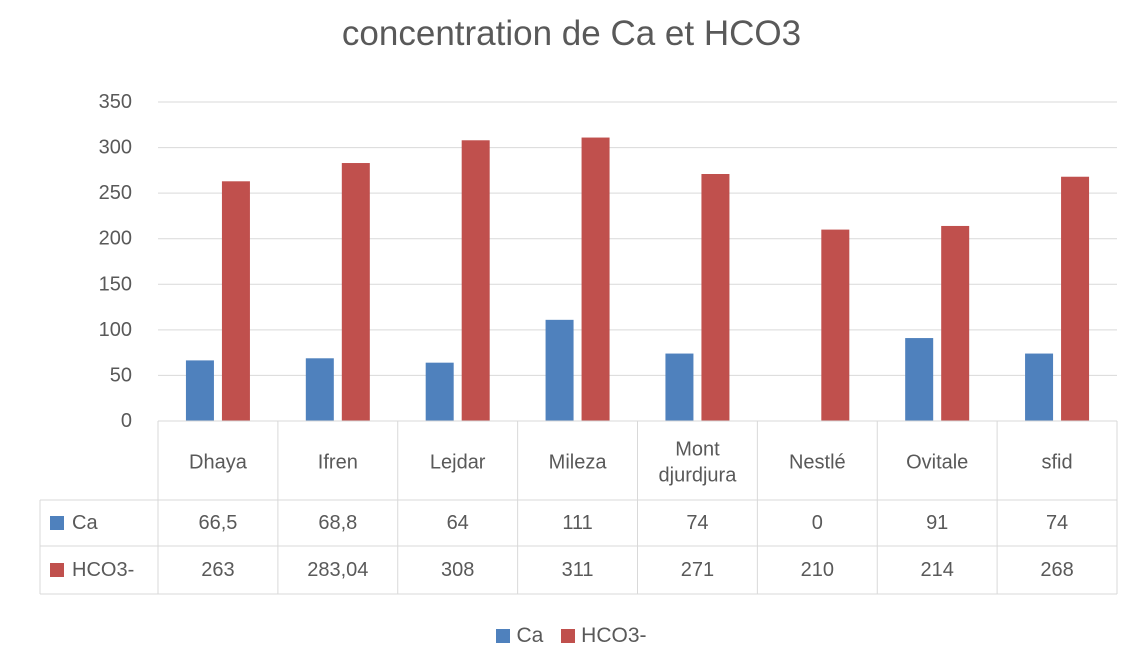 This screenshot has height=659, width=1143. I want to click on x-tick-label: Mileza, so click(578, 463).